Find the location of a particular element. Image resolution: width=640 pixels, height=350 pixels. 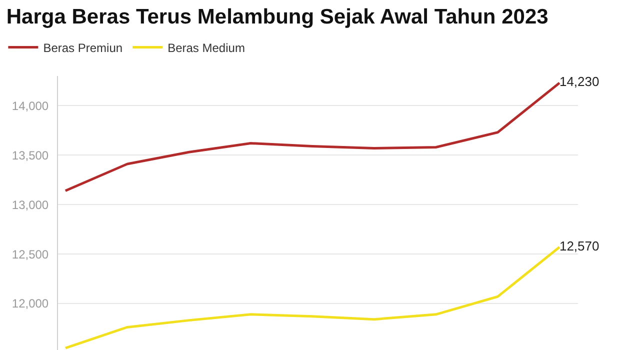

data-label: 12,570 is located at coordinates (579, 246).